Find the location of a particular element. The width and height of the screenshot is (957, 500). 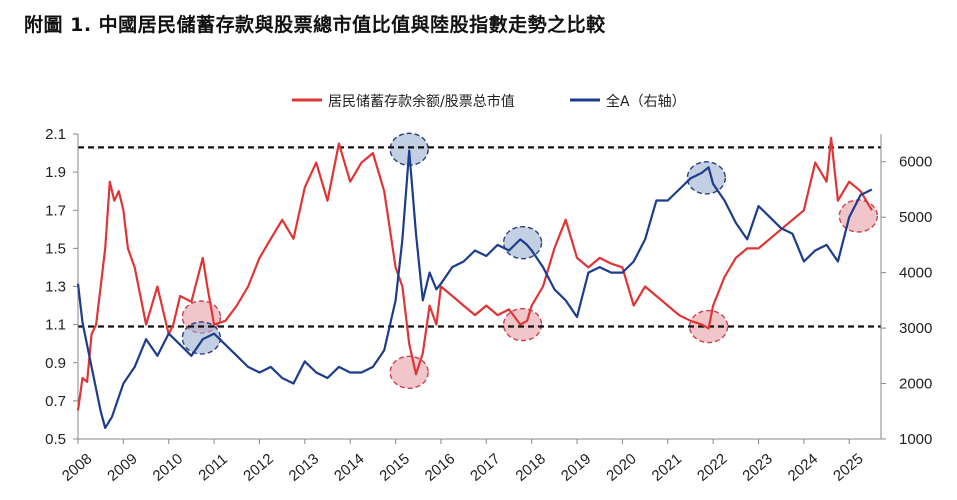

y-left-tick-label: 1.3 is located at coordinates (55, 287).